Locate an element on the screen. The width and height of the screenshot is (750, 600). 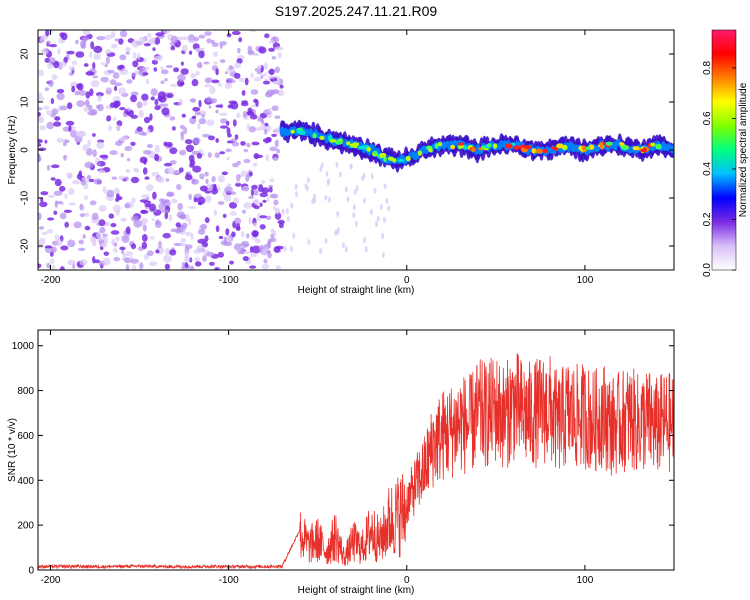
snr-xtick-label: -100 is located at coordinates (229, 580).